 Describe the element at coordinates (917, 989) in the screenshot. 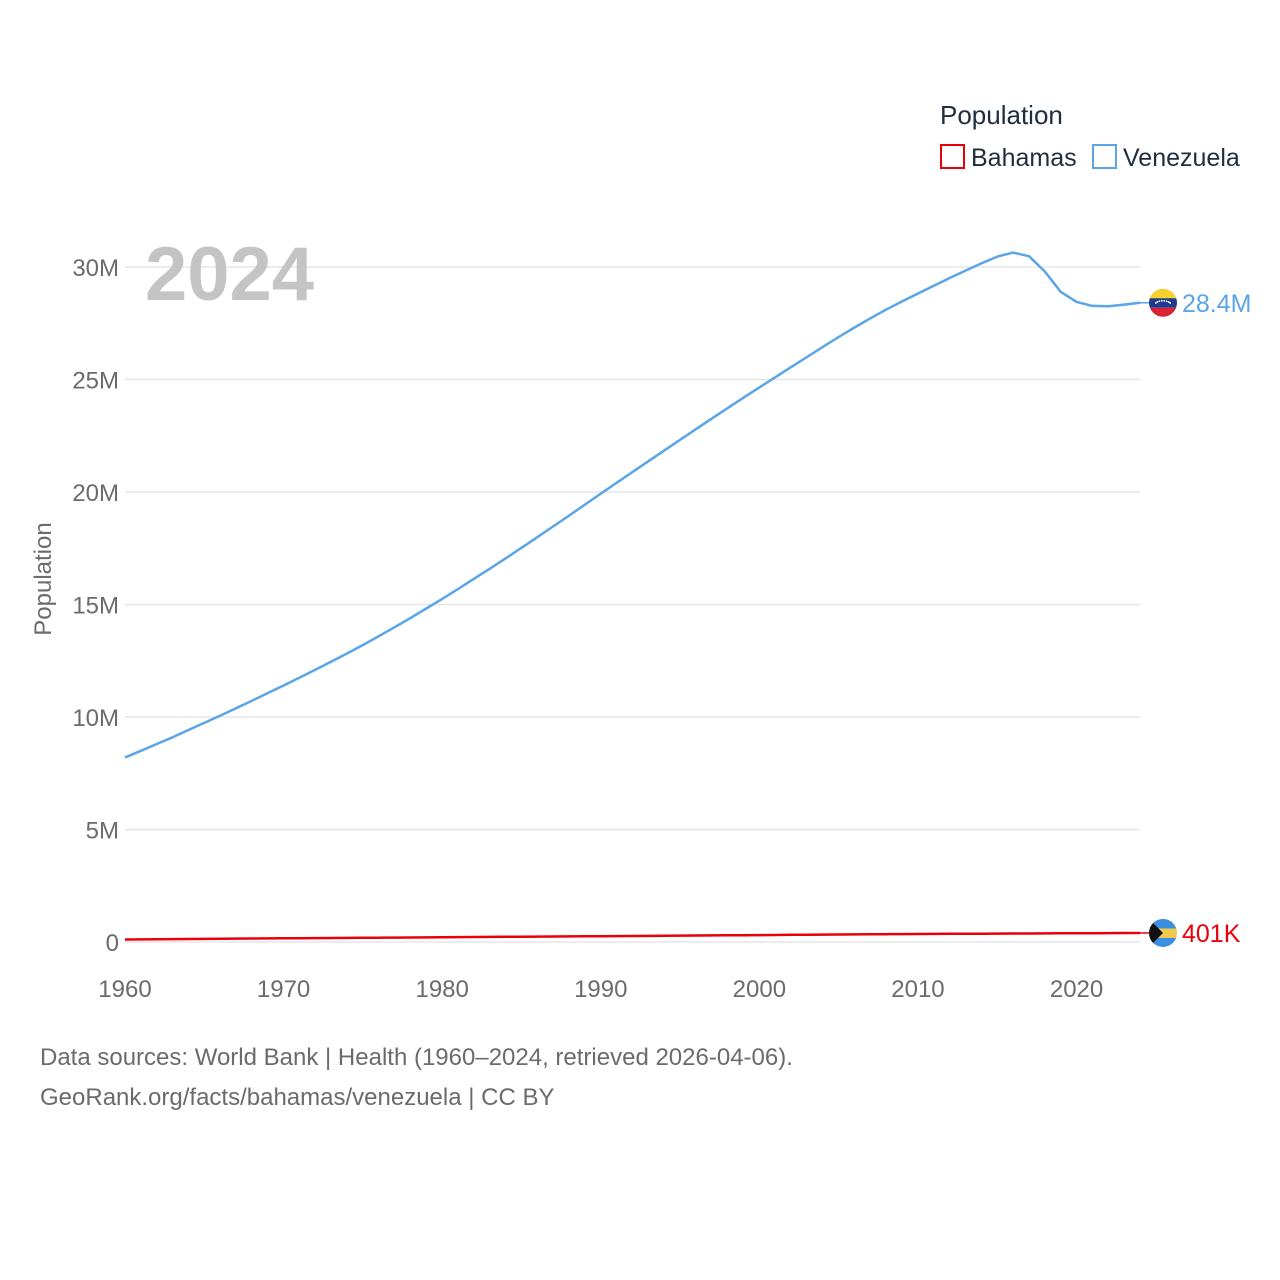

I see `x-tick-label: 2010` at that location.